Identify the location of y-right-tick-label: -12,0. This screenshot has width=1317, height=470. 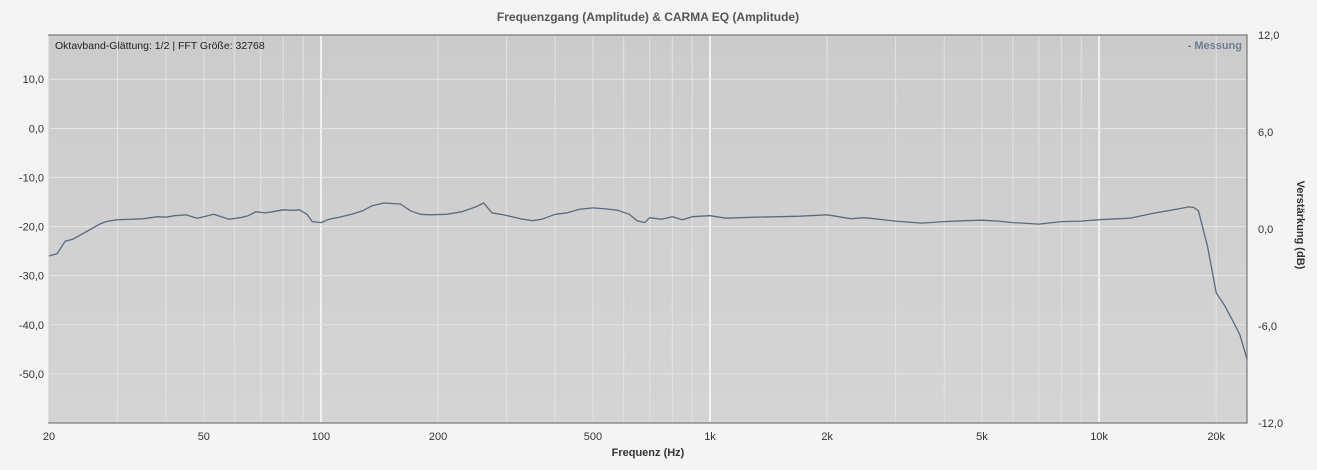
(1270, 424).